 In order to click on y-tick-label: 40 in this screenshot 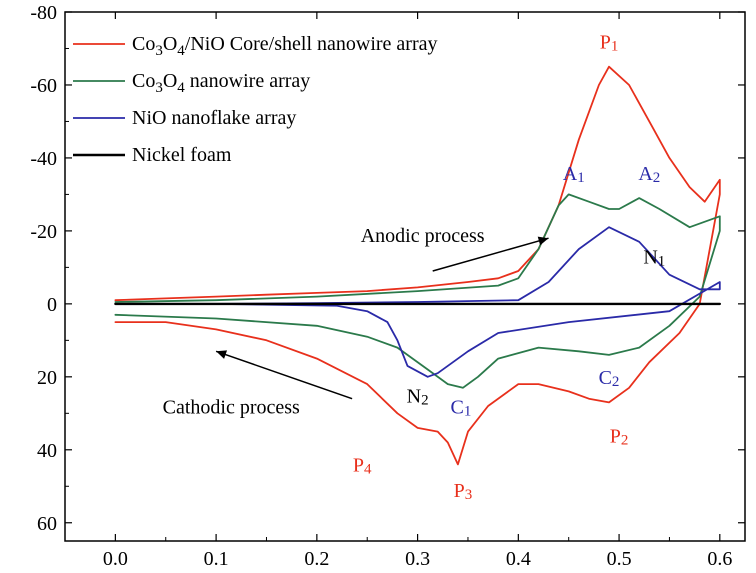, I will do `click(47, 451)`.